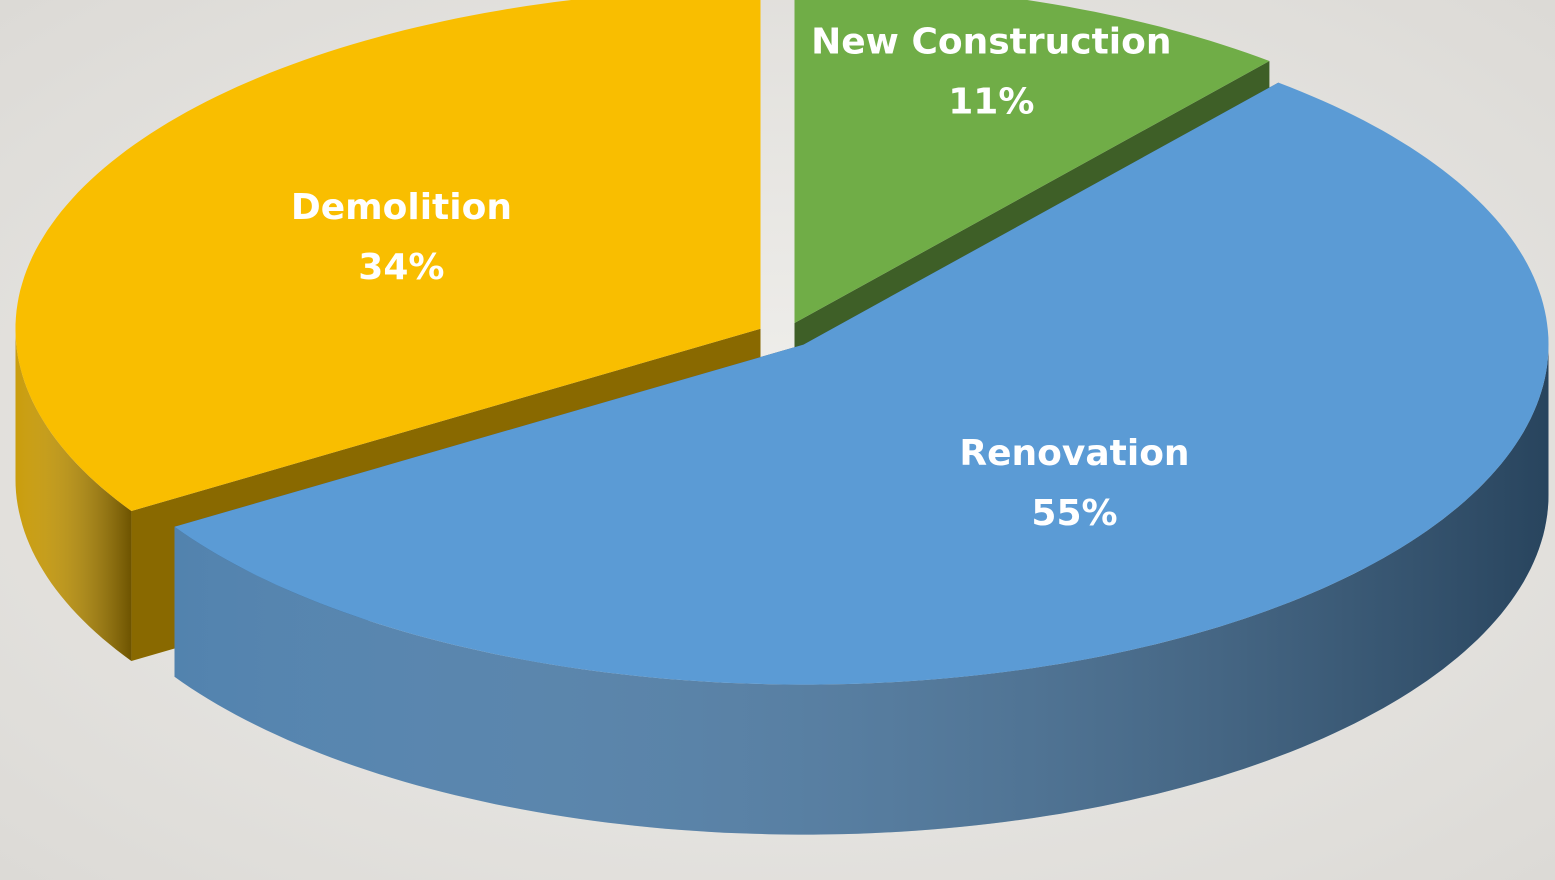 The height and width of the screenshot is (880, 1555). Describe the element at coordinates (1074, 513) in the screenshot. I see `slice-value-label: 55%` at that location.